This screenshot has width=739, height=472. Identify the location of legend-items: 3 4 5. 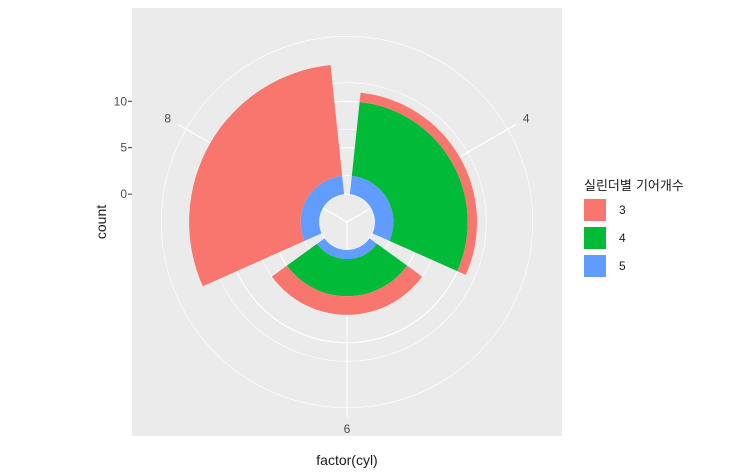
(605, 238).